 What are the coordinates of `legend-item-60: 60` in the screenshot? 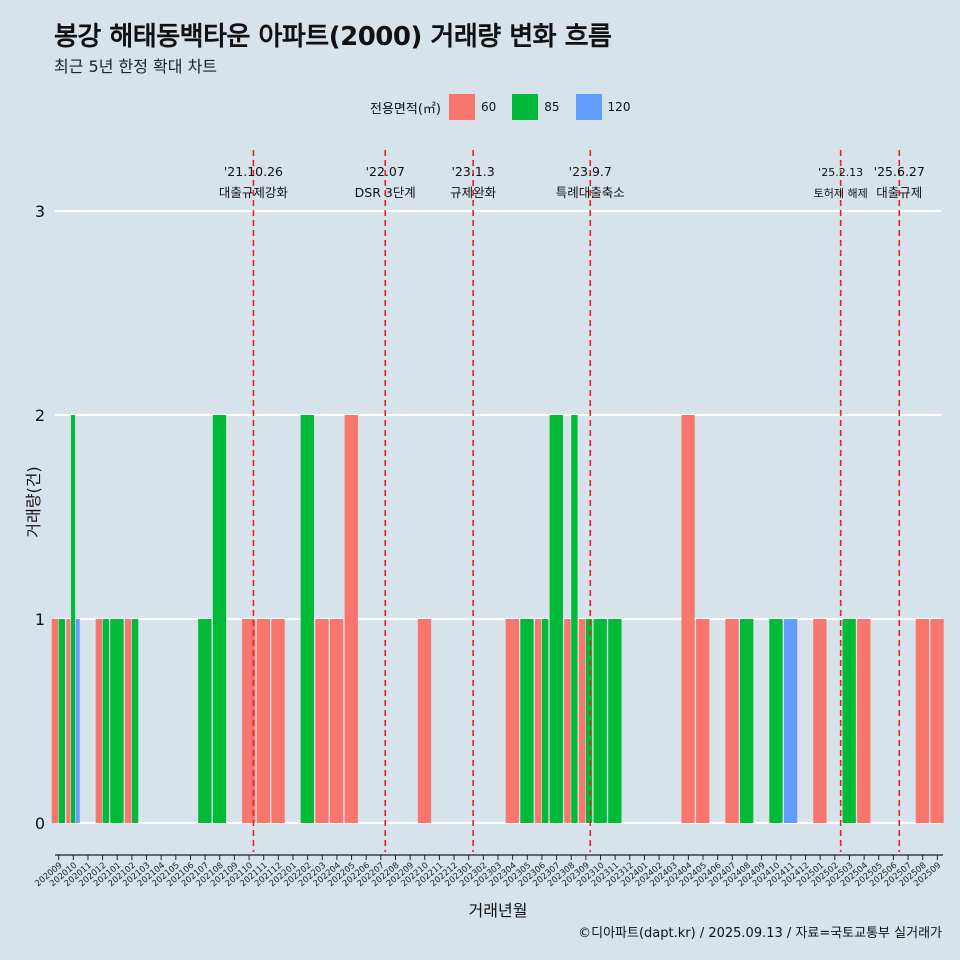 It's located at (475, 107).